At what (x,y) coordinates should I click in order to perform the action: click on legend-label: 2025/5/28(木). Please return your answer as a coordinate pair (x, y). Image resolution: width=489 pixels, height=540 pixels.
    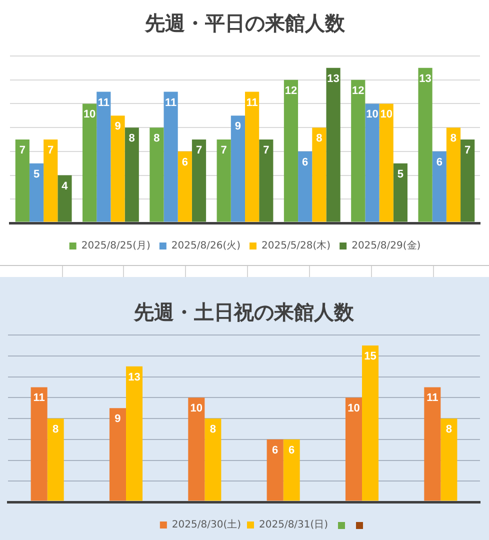
    Looking at the image, I should click on (296, 246).